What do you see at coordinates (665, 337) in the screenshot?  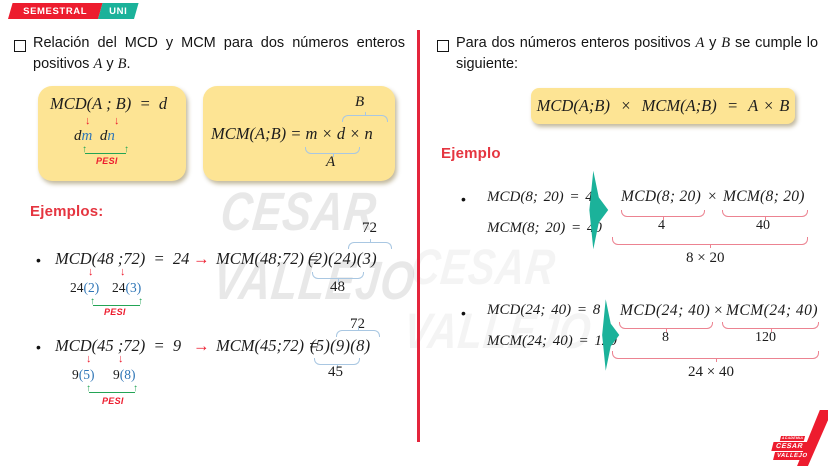 I see `mcd-value: 8` at bounding box center [665, 337].